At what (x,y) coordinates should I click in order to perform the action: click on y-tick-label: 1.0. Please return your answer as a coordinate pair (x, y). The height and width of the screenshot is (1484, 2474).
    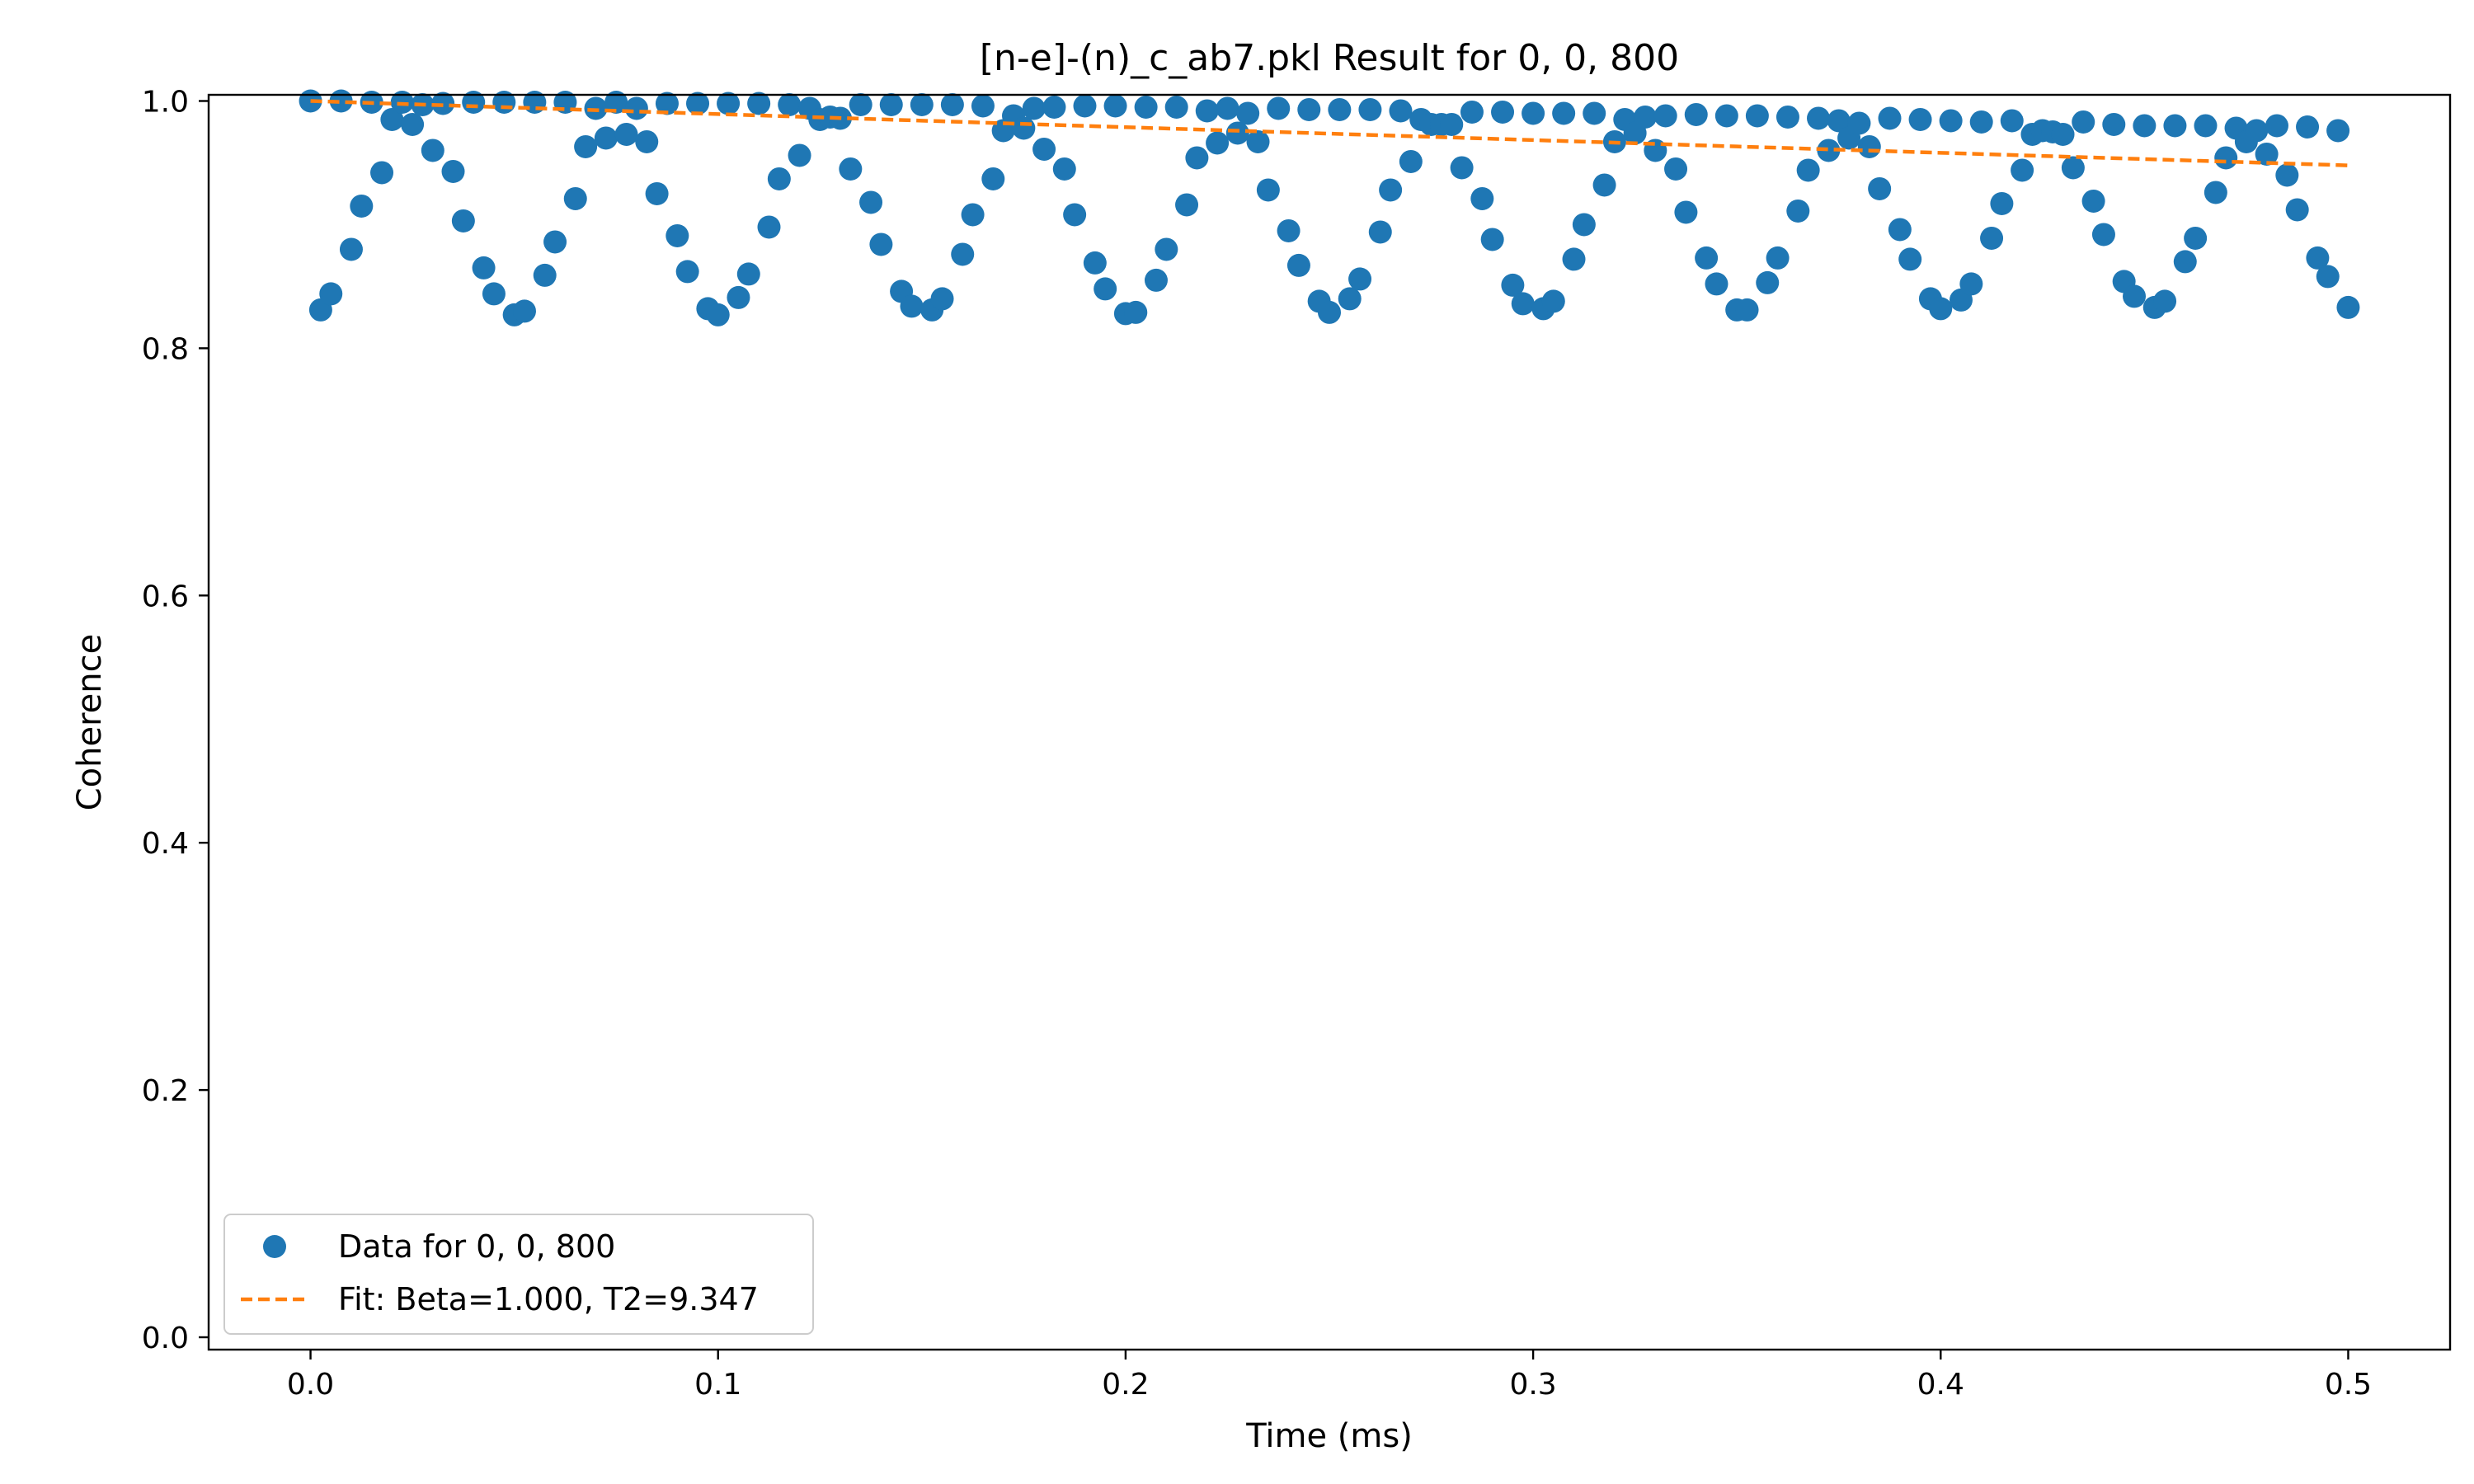
    Looking at the image, I should click on (165, 102).